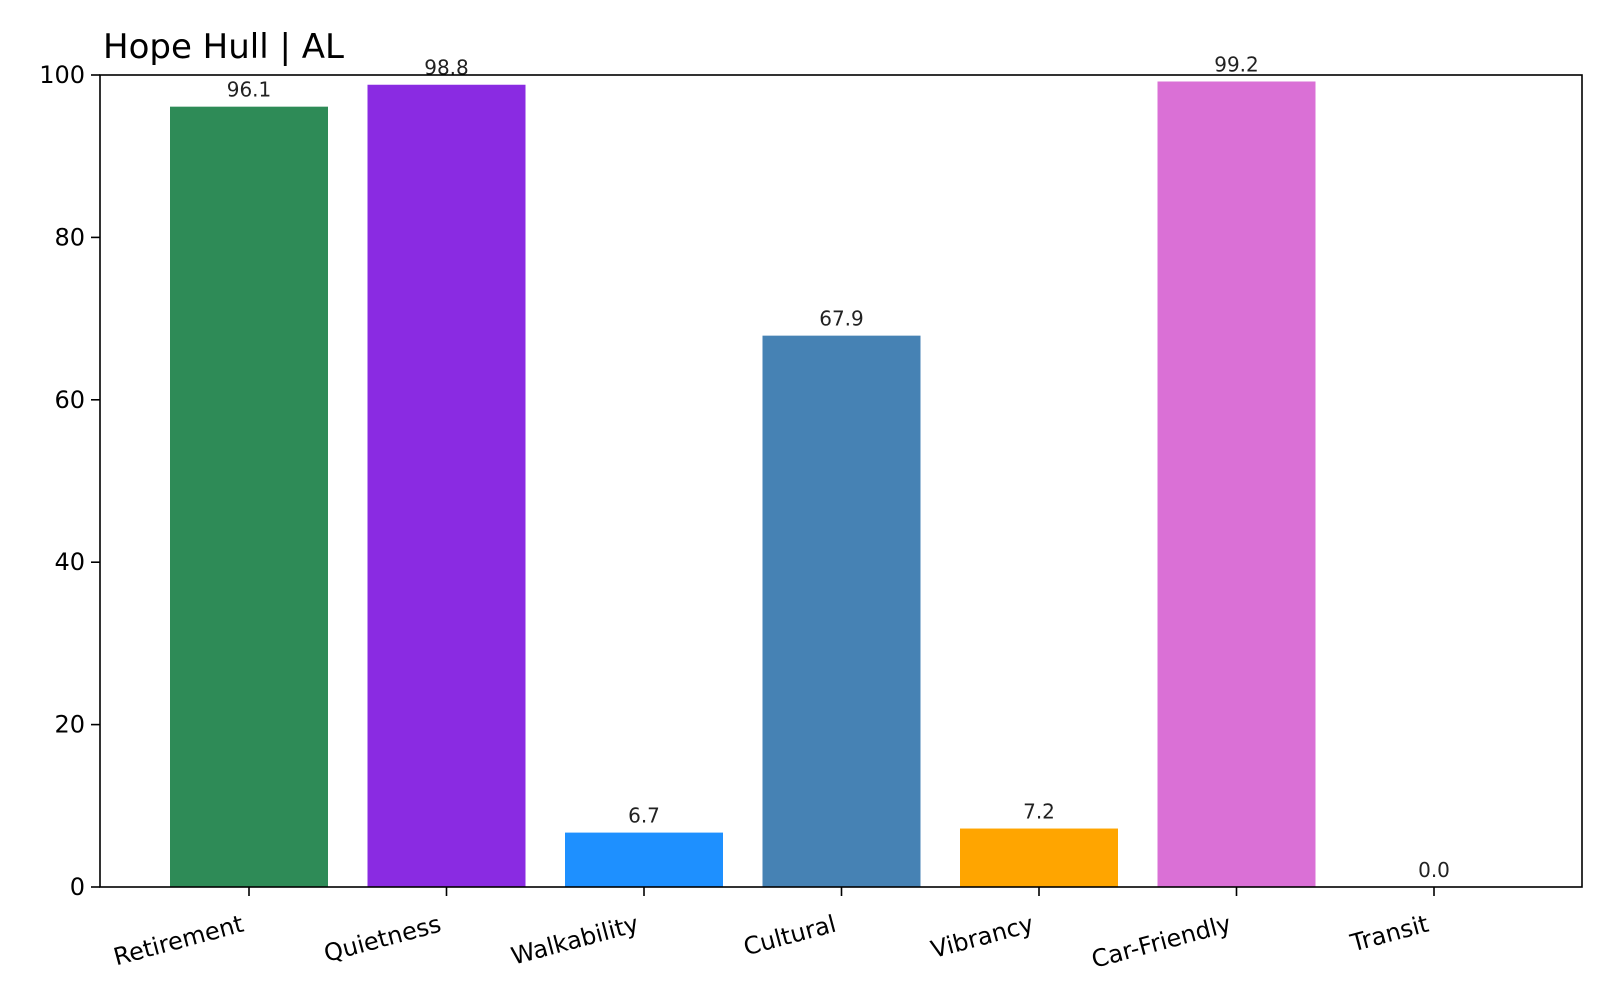  Describe the element at coordinates (179, 941) in the screenshot. I see `x-tick-label: Retirement` at that location.